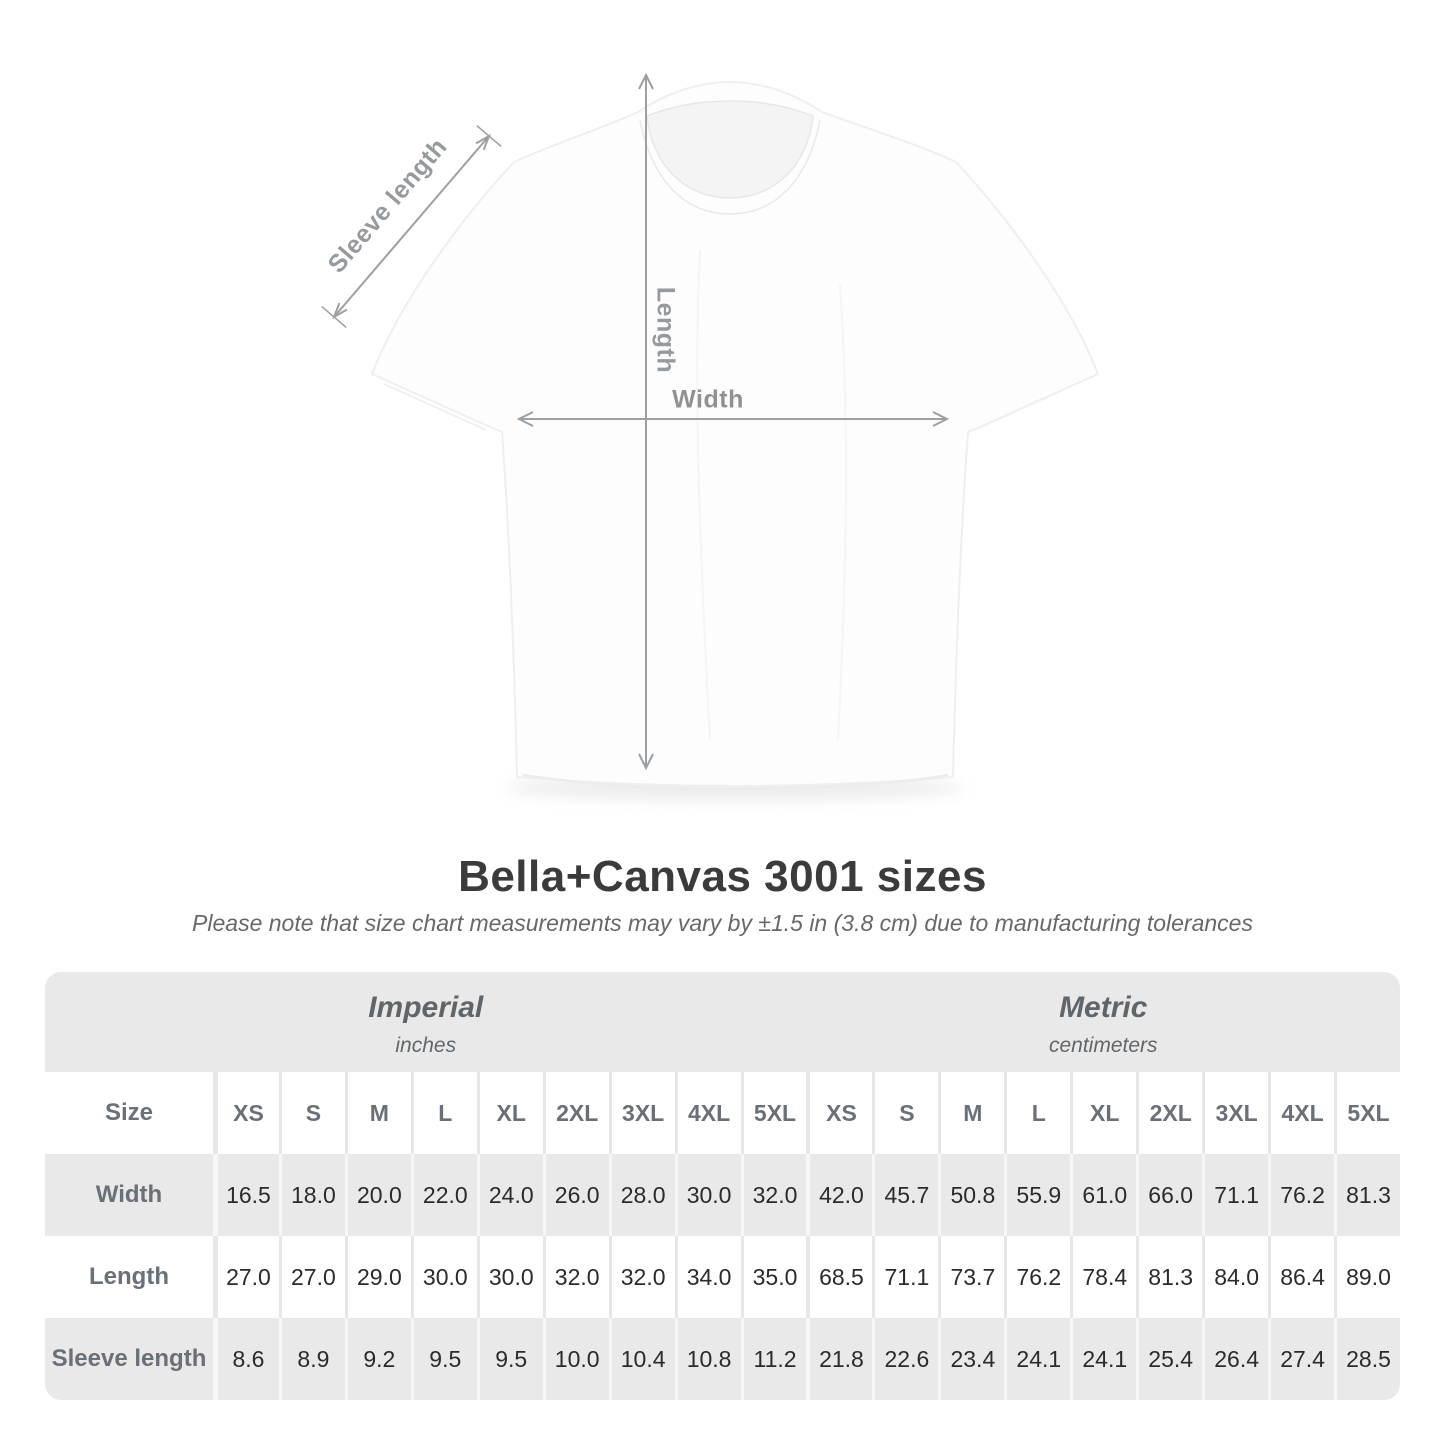 This screenshot has height=1445, width=1445. I want to click on row-label: Width, so click(129, 1195).